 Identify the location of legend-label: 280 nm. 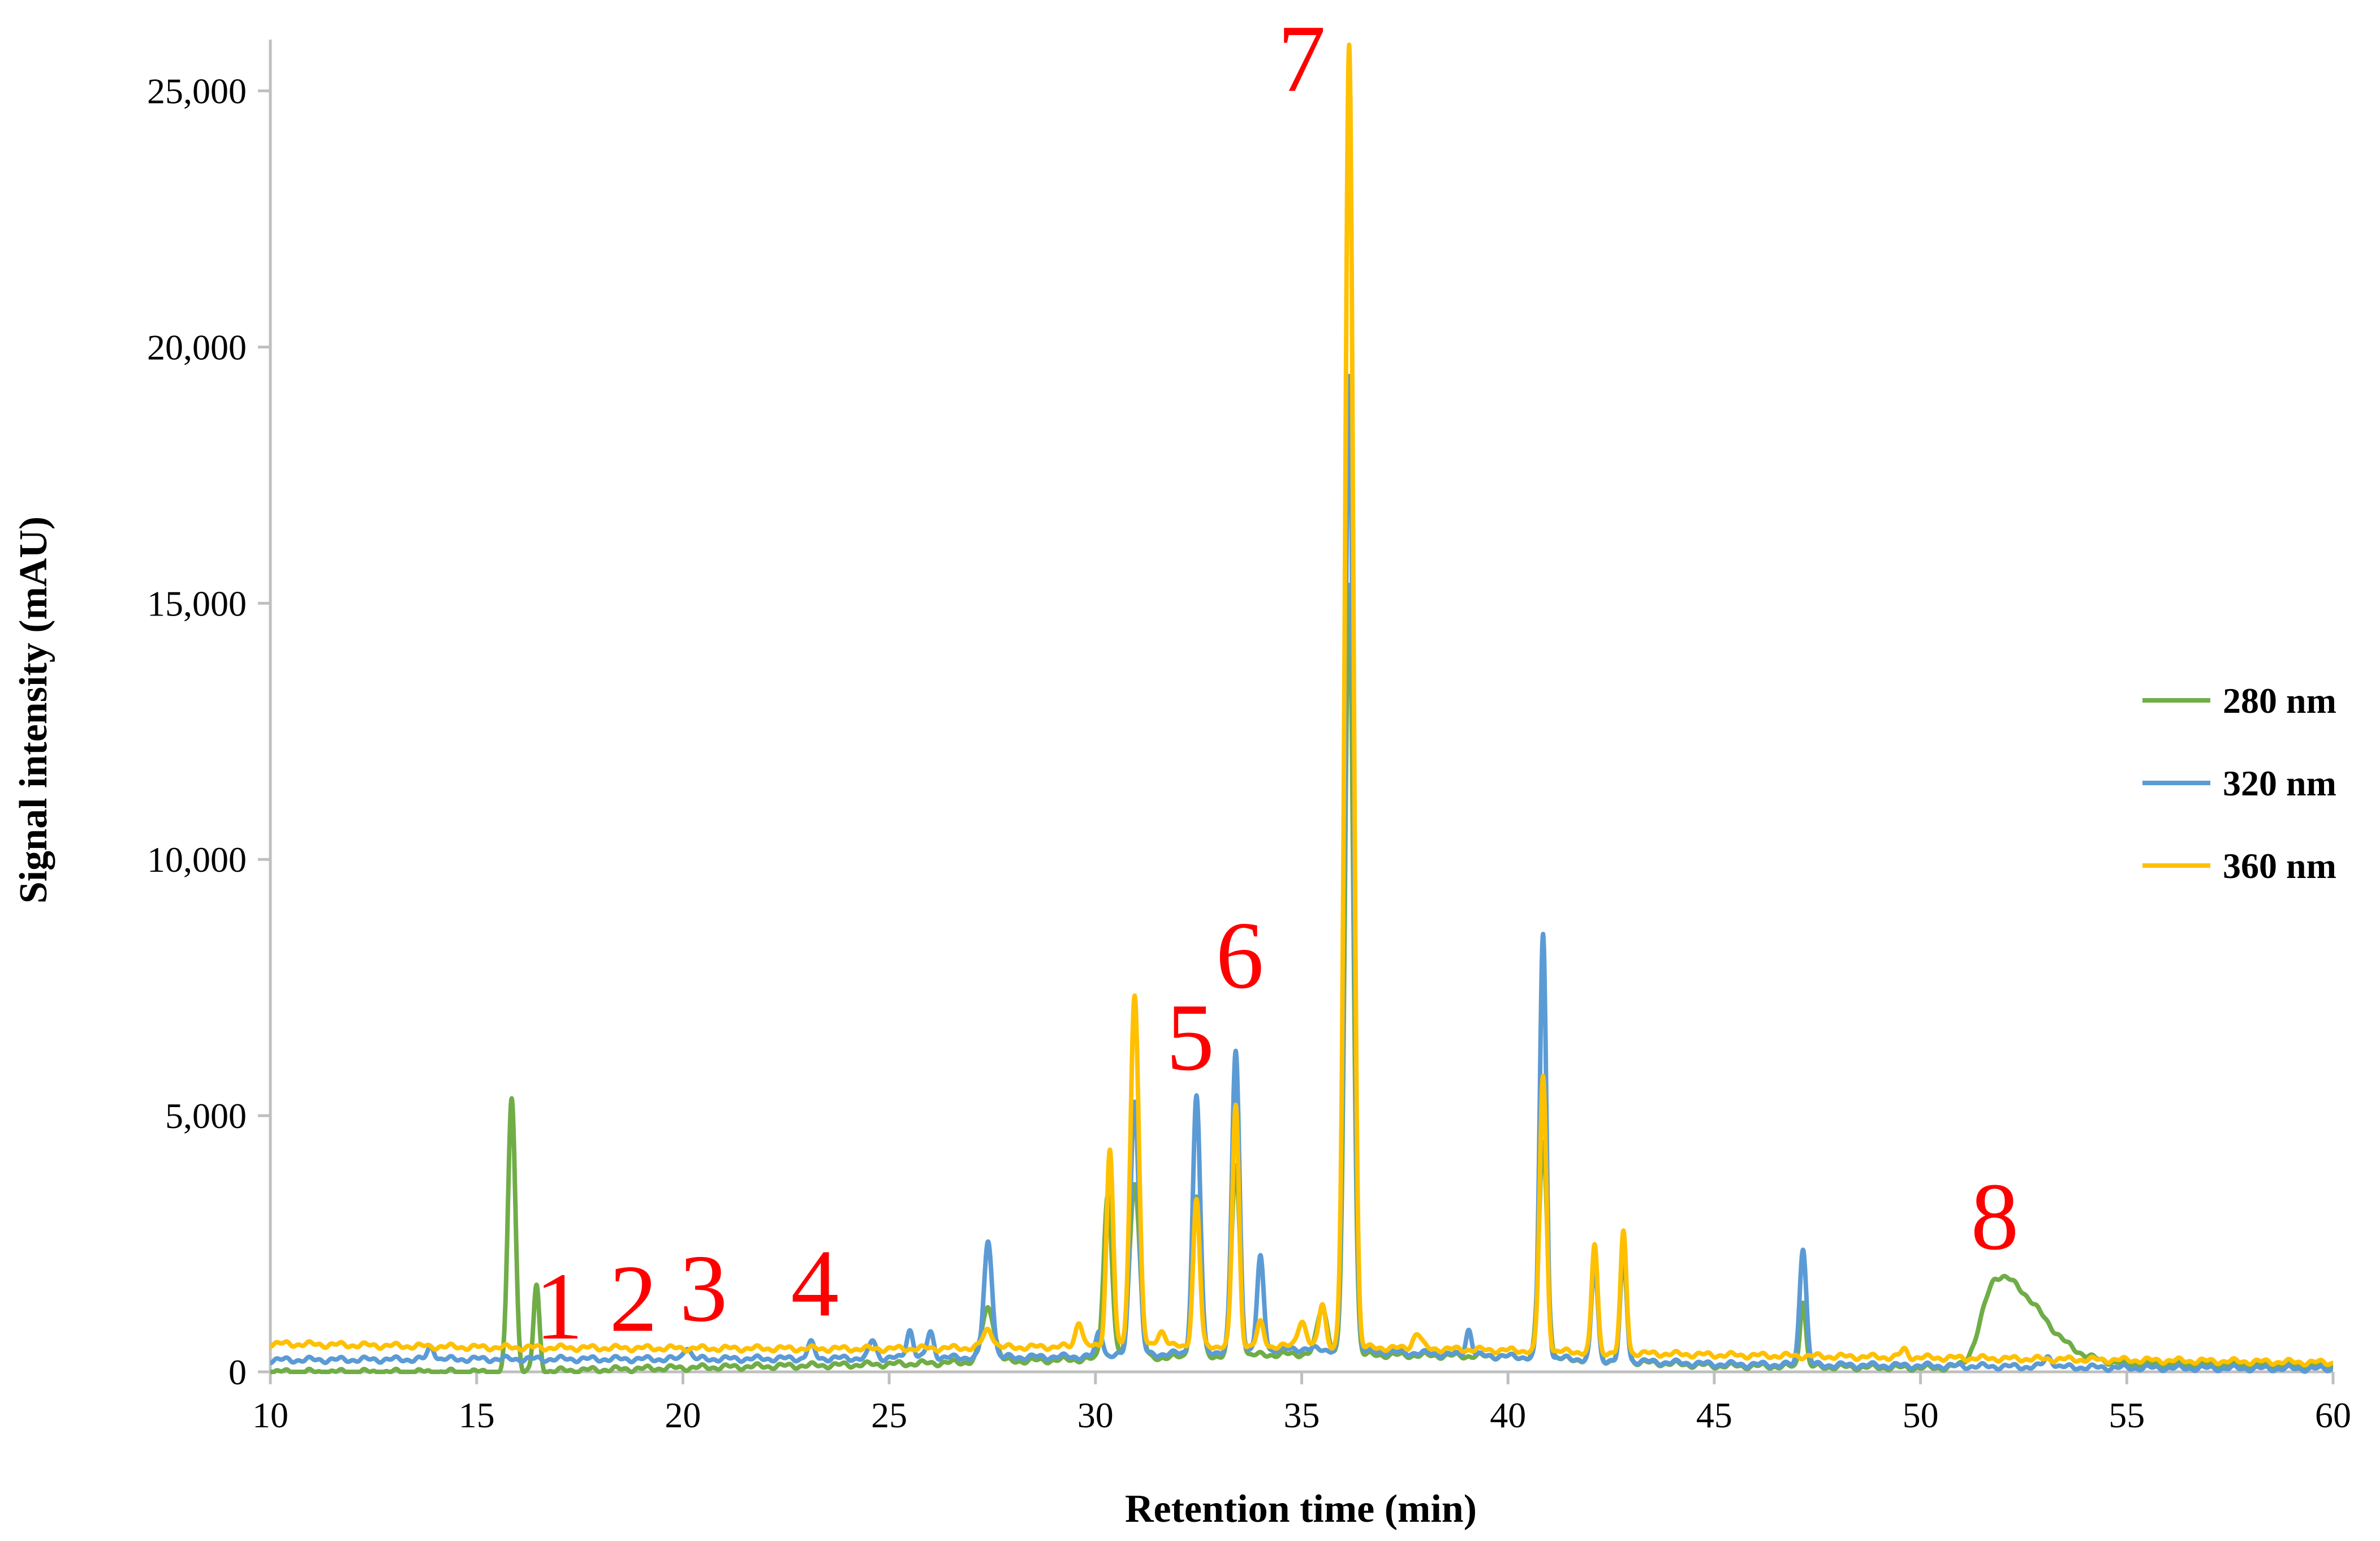
(2279, 701).